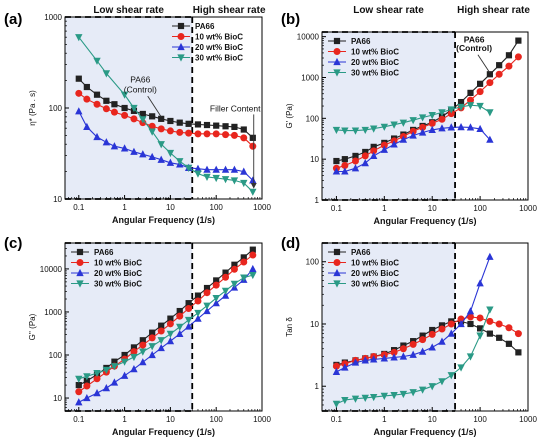  What do you see at coordinates (57, 199) in the screenshot?
I see `y-tick-label: 10` at bounding box center [57, 199].